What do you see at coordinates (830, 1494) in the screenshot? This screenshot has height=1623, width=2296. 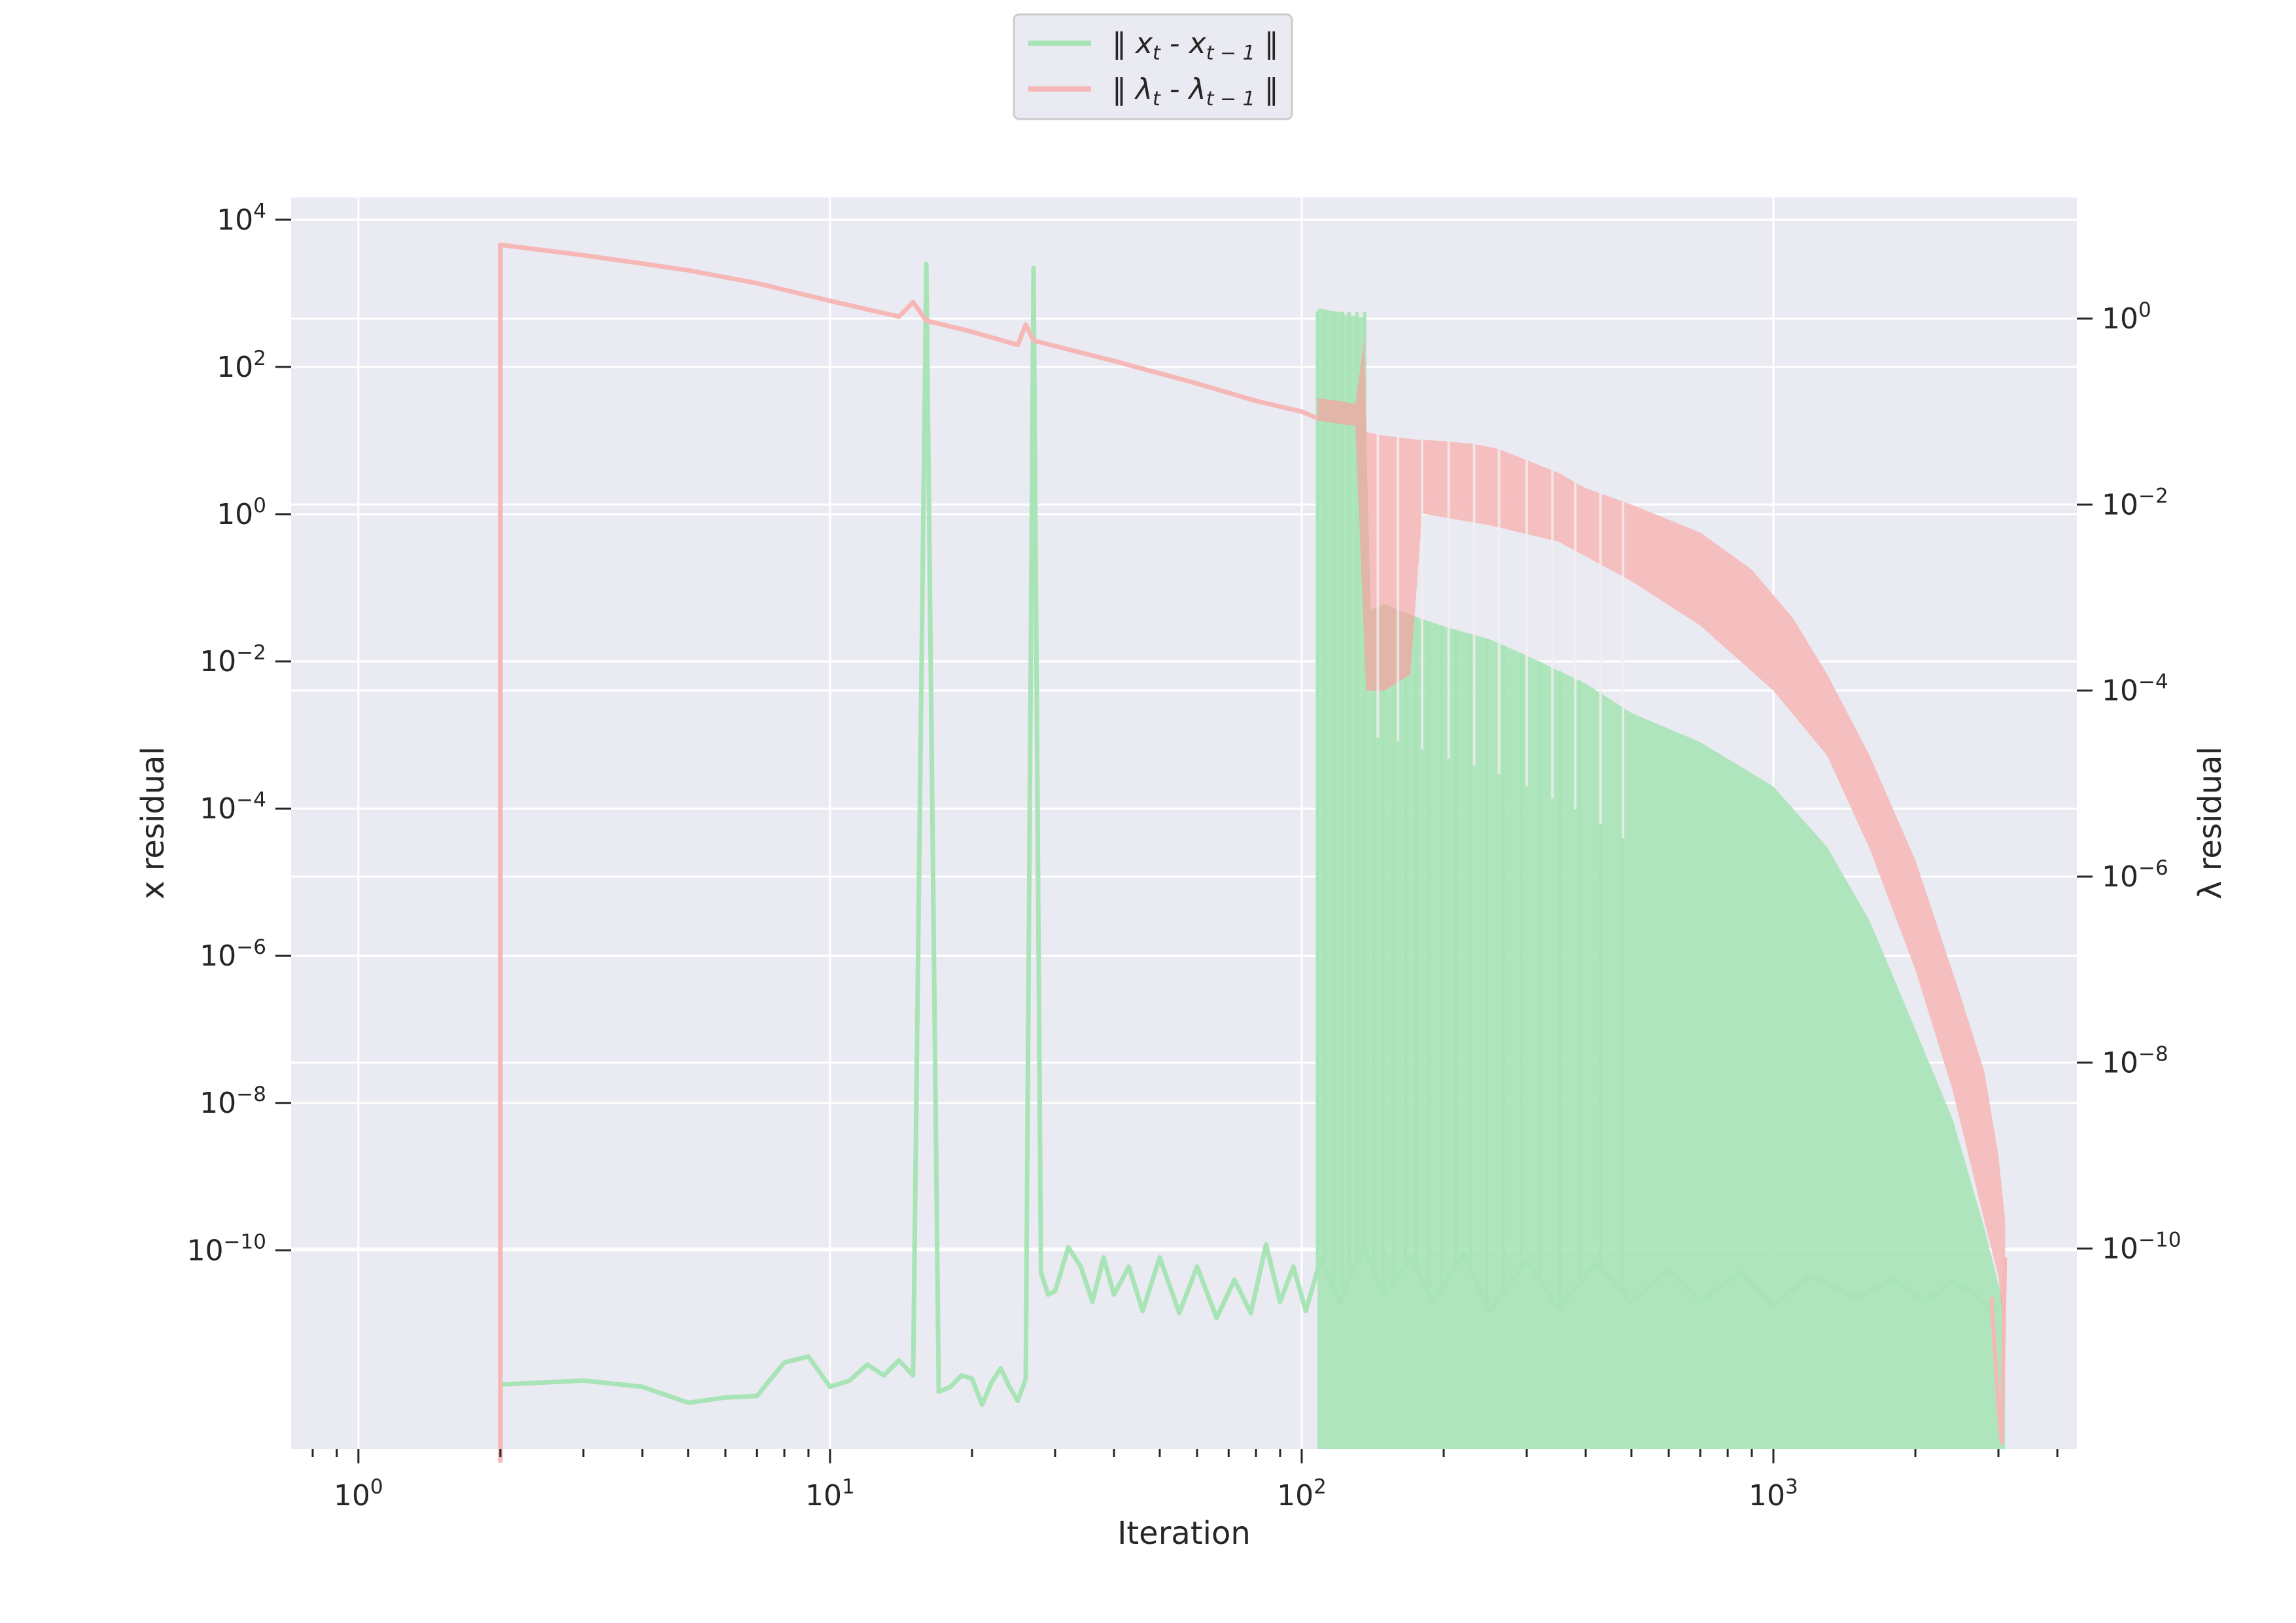 I see `x-tick-label: 101` at bounding box center [830, 1494].